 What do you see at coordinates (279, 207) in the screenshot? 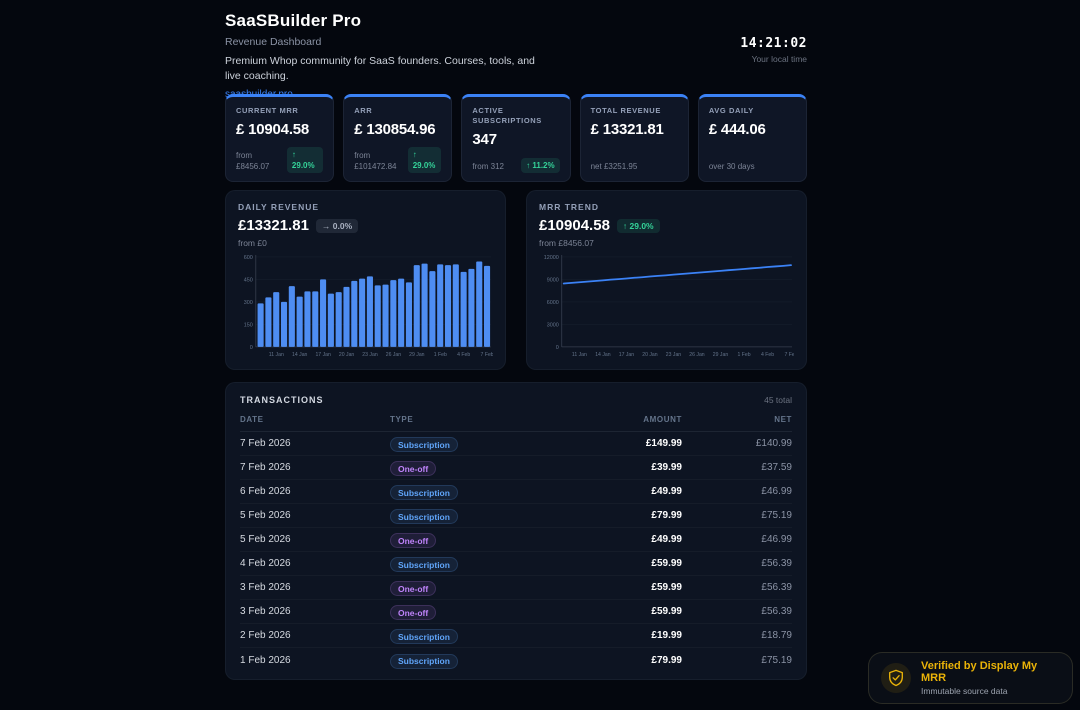
I see `daily-revenue-label: DAILY REVENUE` at bounding box center [279, 207].